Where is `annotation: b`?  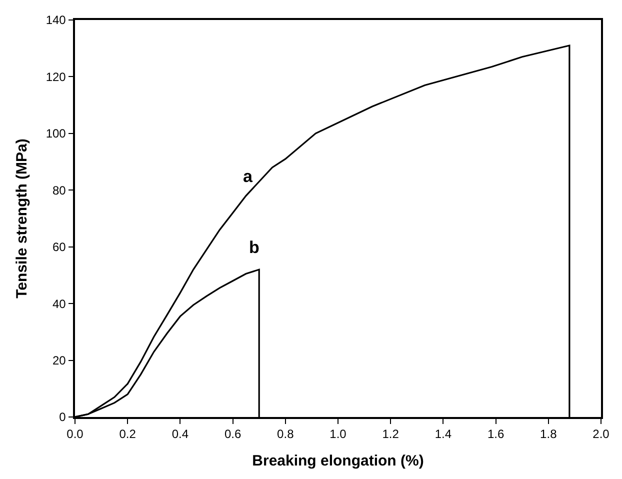 annotation: b is located at coordinates (254, 247).